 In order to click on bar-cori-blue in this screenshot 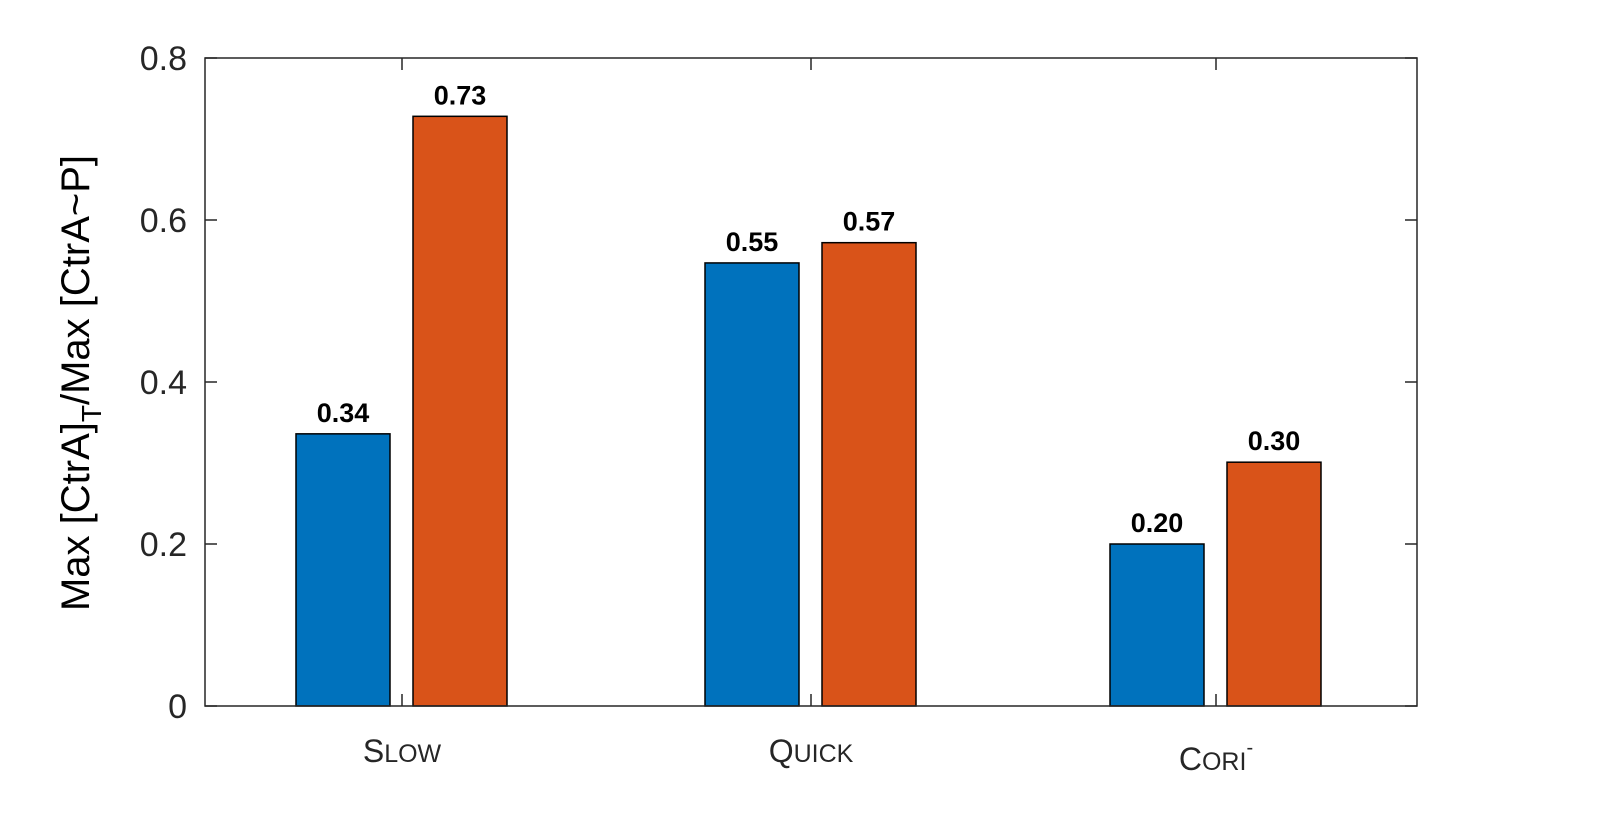, I will do `click(1157, 625)`.